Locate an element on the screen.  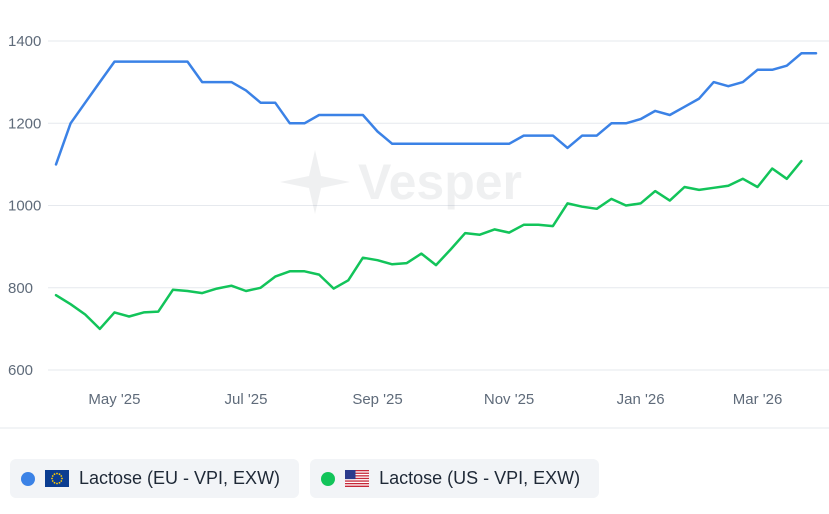
vesper-star-icon is located at coordinates (315, 182).